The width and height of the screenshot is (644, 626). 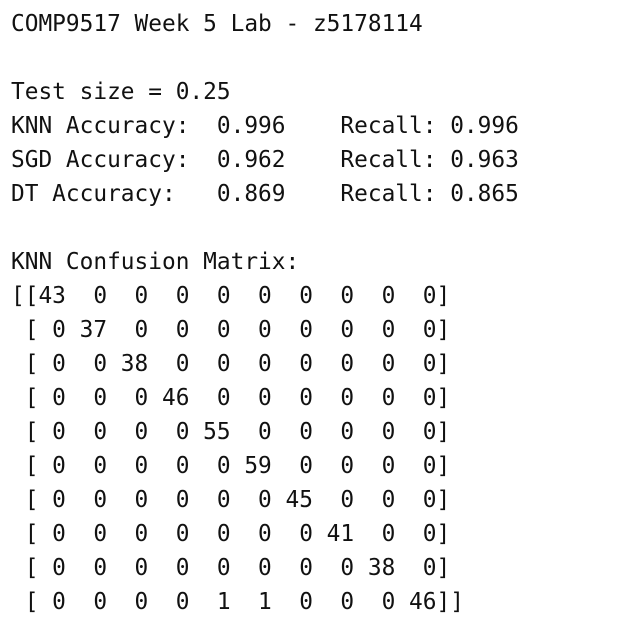 What do you see at coordinates (265, 126) in the screenshot?
I see `knn-result-line: KNN Accuracy: 0.996 Recall: 0.996` at bounding box center [265, 126].